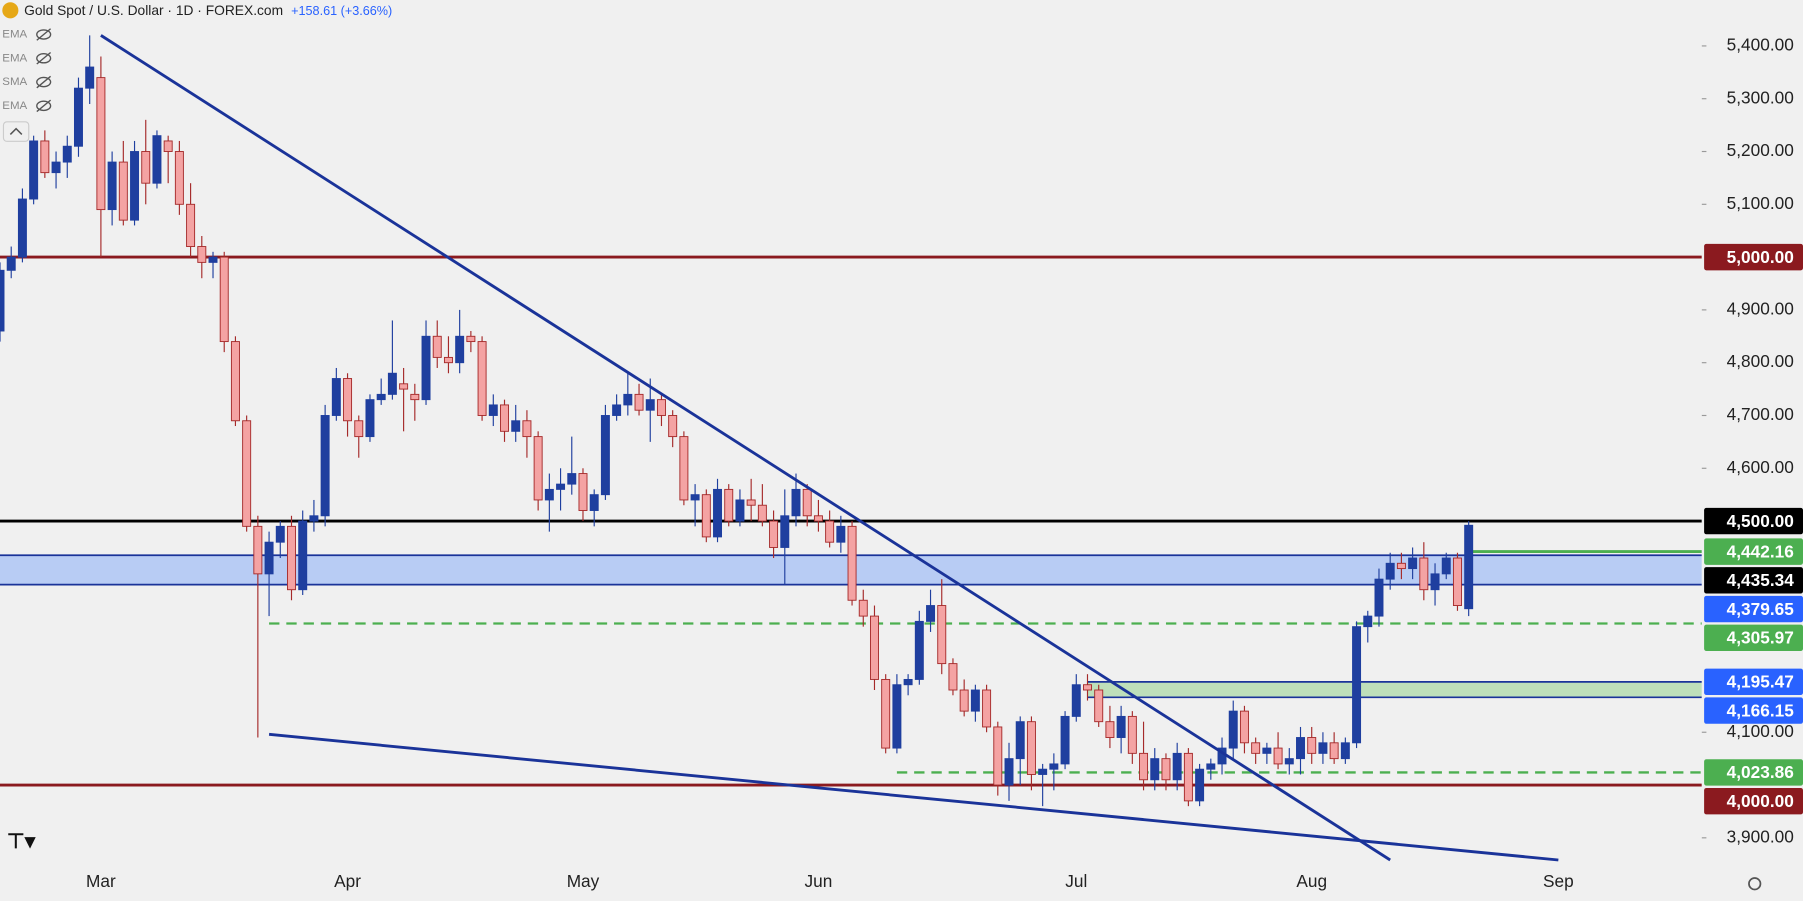  I want to click on chevron-icon, so click(16, 131).